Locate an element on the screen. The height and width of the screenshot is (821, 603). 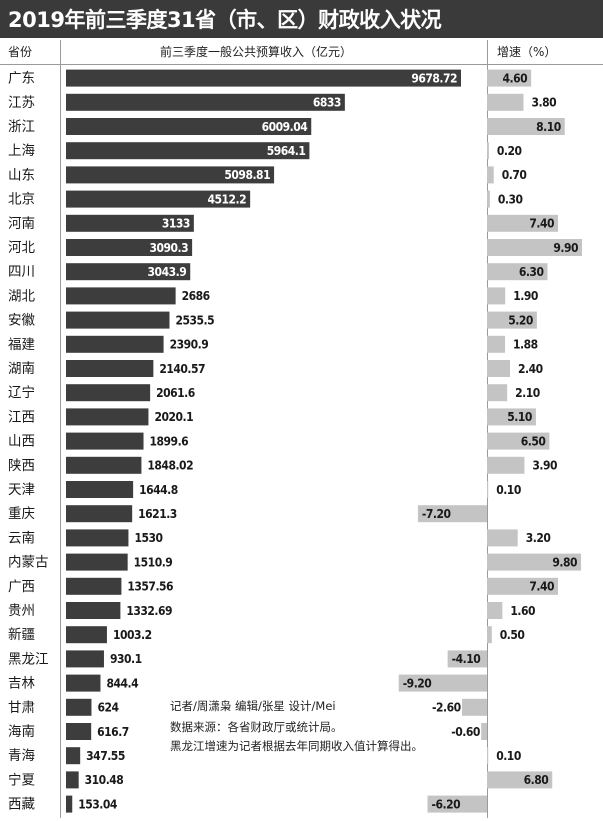
province-label: 北京 is located at coordinates (21, 200).